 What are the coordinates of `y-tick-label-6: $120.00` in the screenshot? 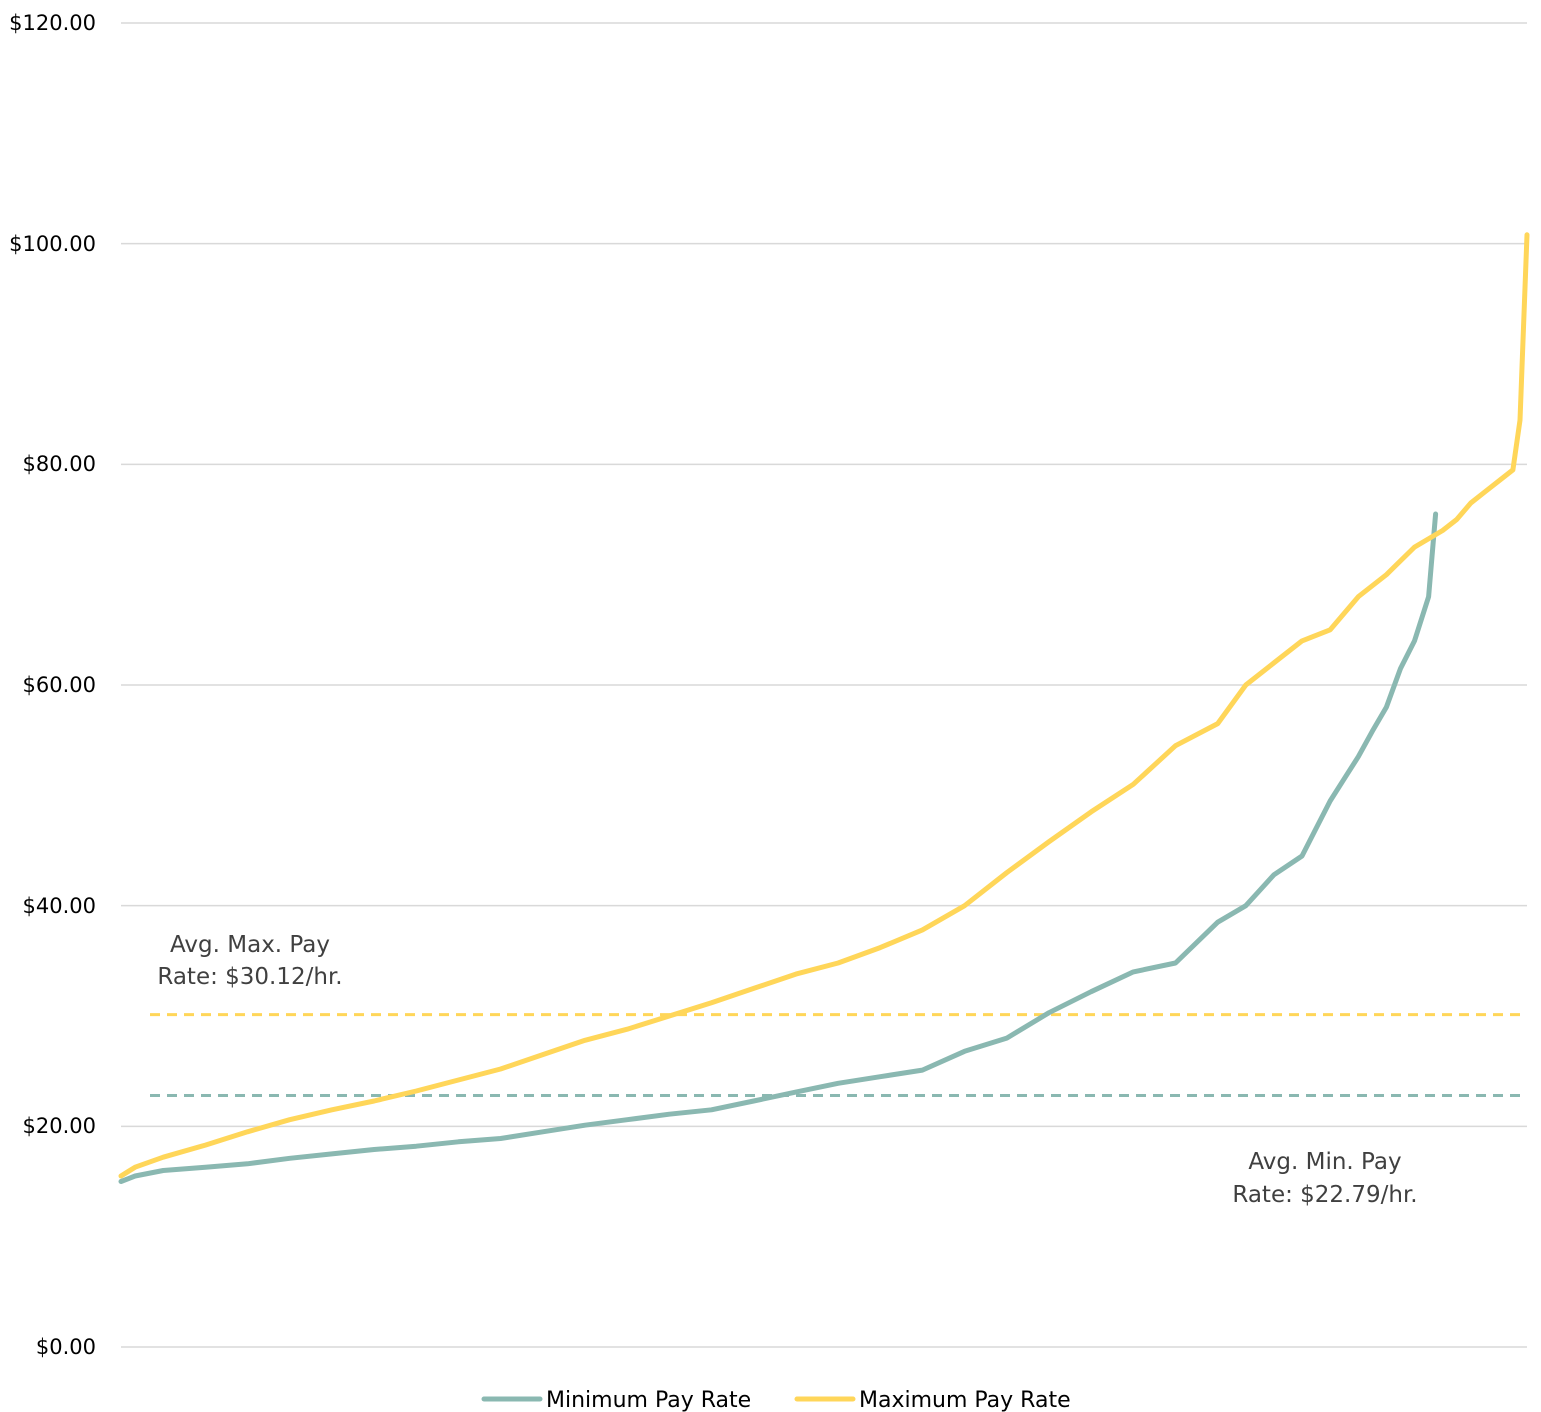 It's located at (52, 23).